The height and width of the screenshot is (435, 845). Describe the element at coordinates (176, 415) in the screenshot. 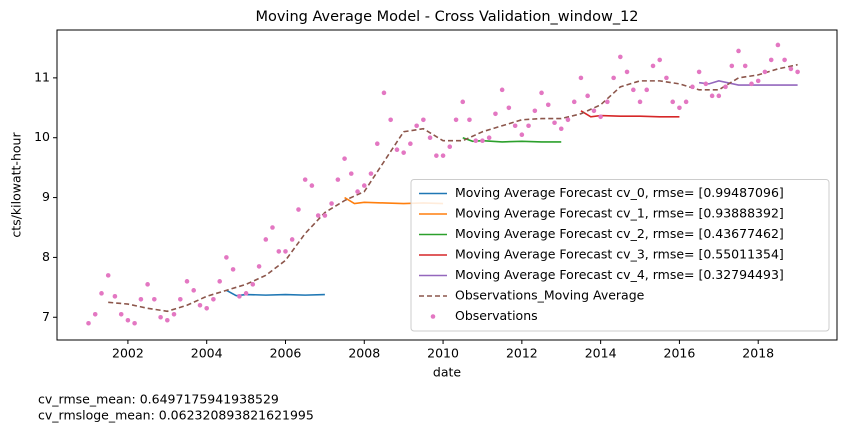

I see `annotation: cv_rmsloge_mean: 0.062320893821621995` at that location.